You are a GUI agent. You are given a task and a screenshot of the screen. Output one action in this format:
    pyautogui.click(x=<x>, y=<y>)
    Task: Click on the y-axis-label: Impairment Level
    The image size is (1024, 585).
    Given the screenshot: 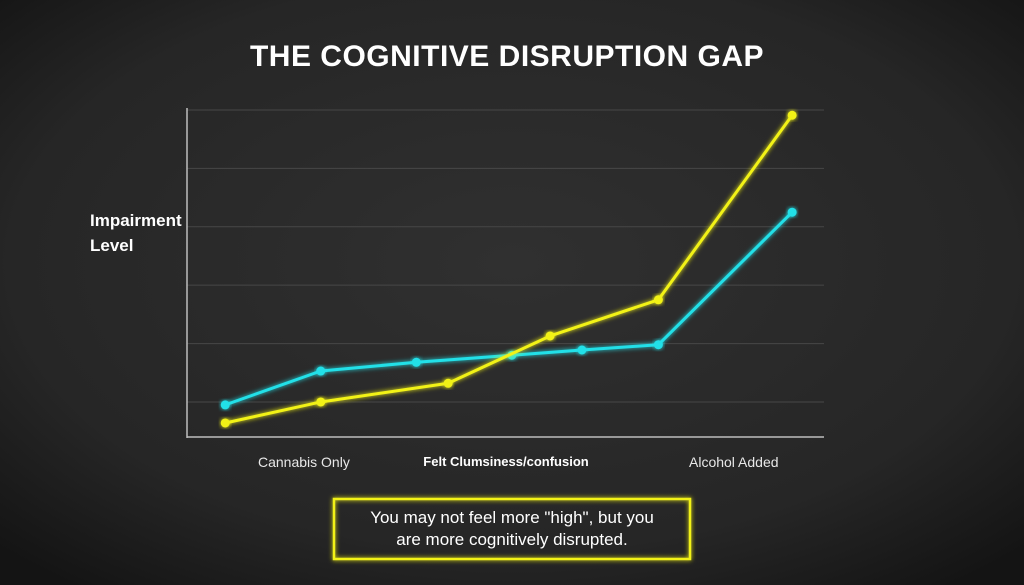 What is the action you would take?
    pyautogui.click(x=136, y=233)
    